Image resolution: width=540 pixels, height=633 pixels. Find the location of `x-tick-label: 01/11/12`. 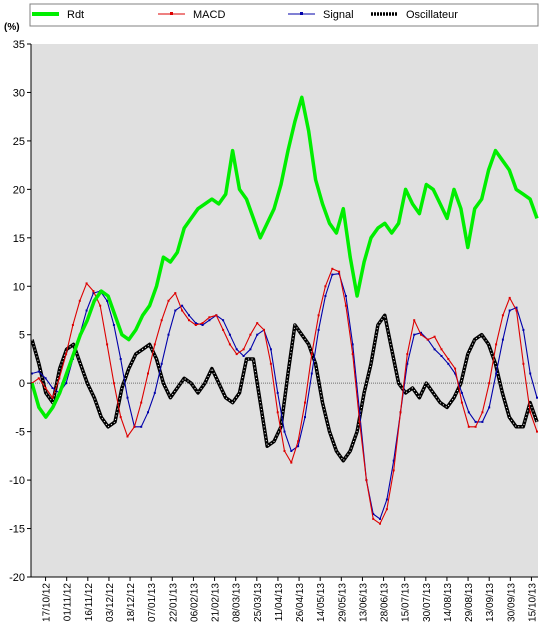

x-tick-label: 01/11/12 is located at coordinates (68, 602).